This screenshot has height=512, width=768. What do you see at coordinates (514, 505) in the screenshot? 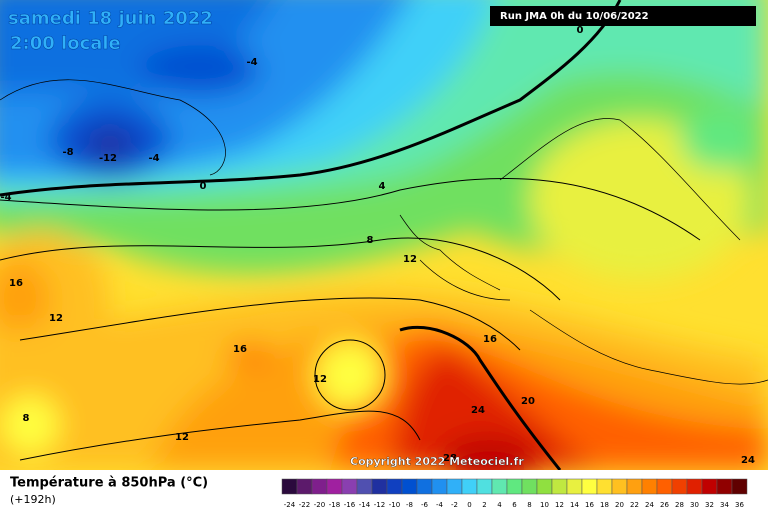
I see `legend-label: 6` at bounding box center [514, 505].